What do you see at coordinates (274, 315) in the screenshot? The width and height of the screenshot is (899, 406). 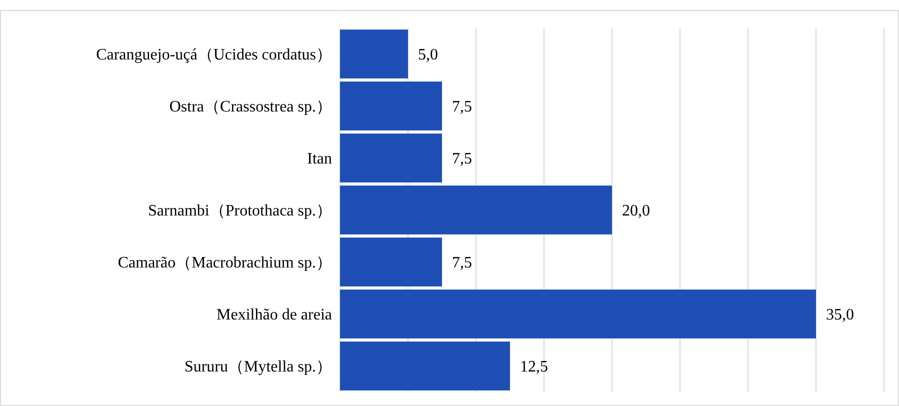 I see `y-tick-label: Mexilhão de areia` at bounding box center [274, 315].